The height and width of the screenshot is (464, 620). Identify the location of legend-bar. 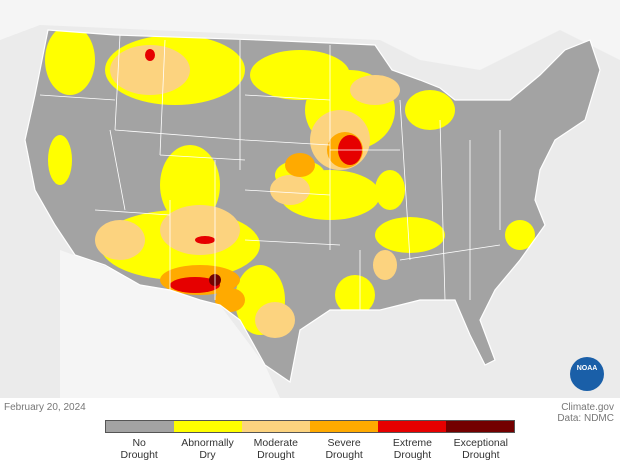
(310, 426).